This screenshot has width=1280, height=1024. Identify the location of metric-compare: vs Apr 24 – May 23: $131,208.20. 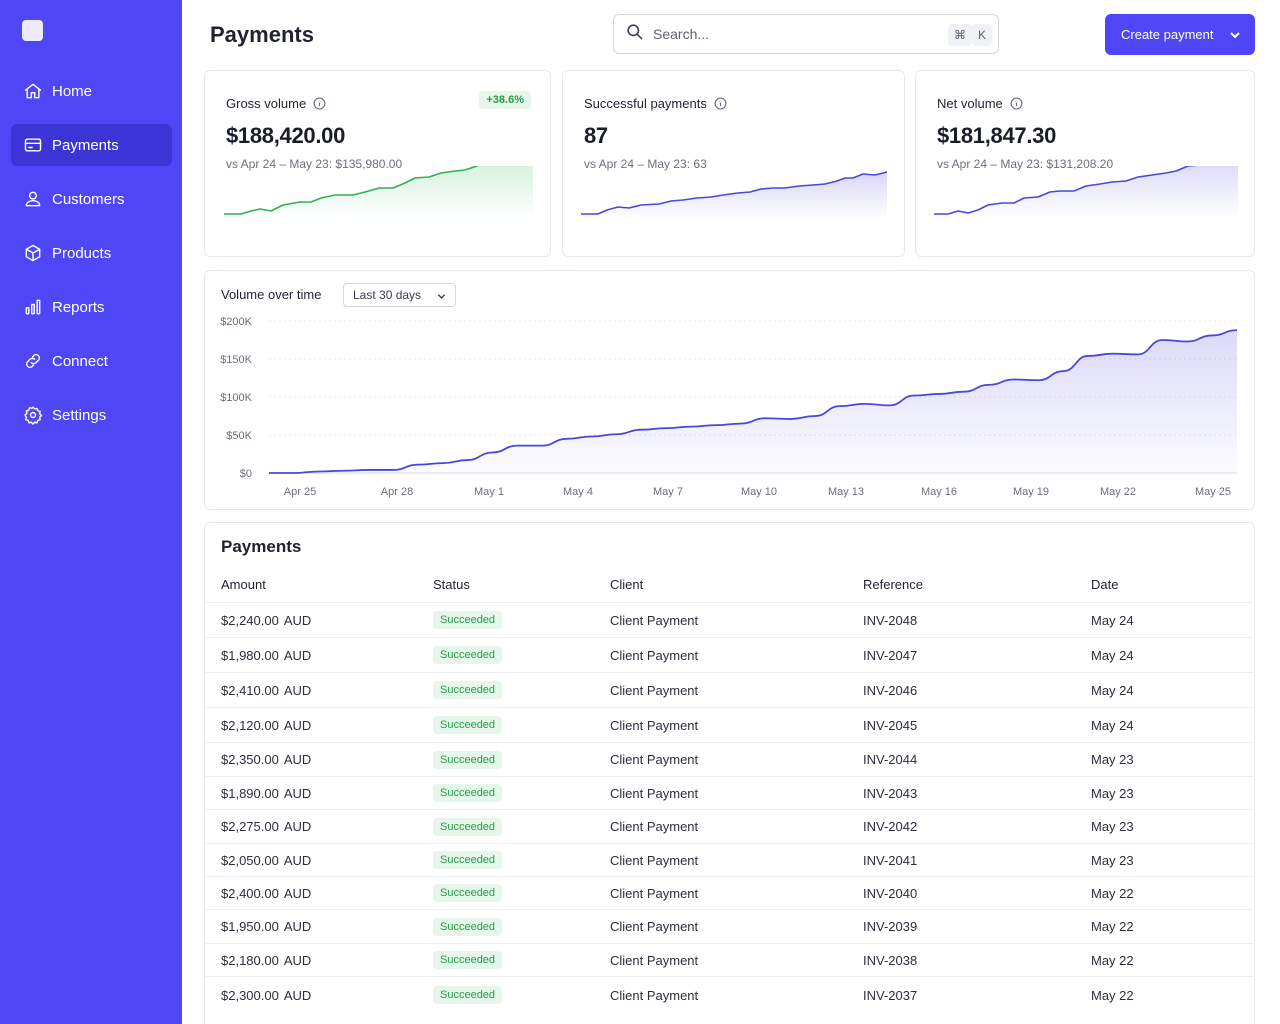
(1025, 164).